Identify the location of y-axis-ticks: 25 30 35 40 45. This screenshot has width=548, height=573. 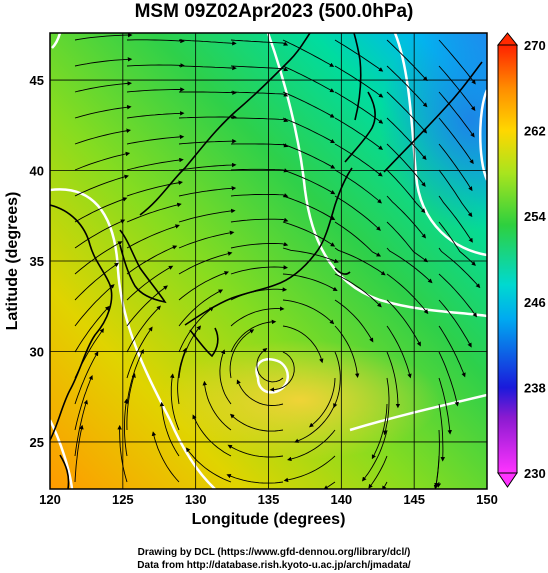
(37, 261).